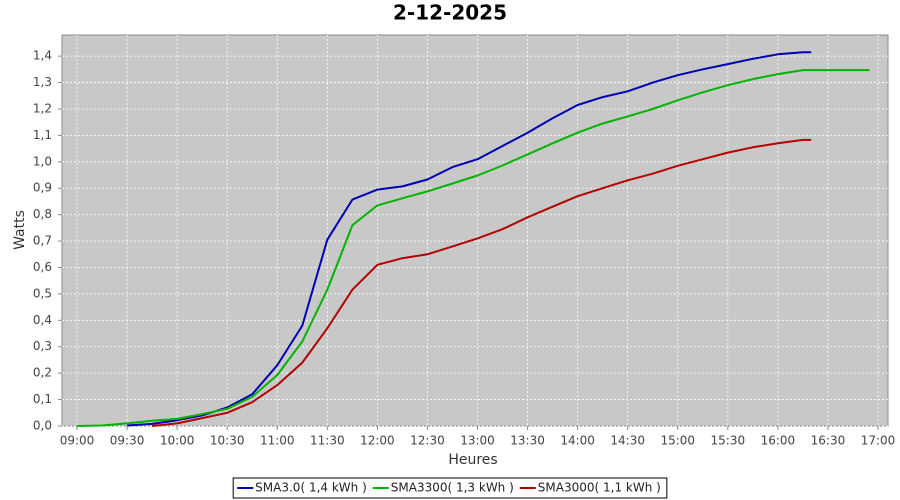 Image resolution: width=900 pixels, height=500 pixels. I want to click on y-tick-label: 0,3, so click(42, 346).